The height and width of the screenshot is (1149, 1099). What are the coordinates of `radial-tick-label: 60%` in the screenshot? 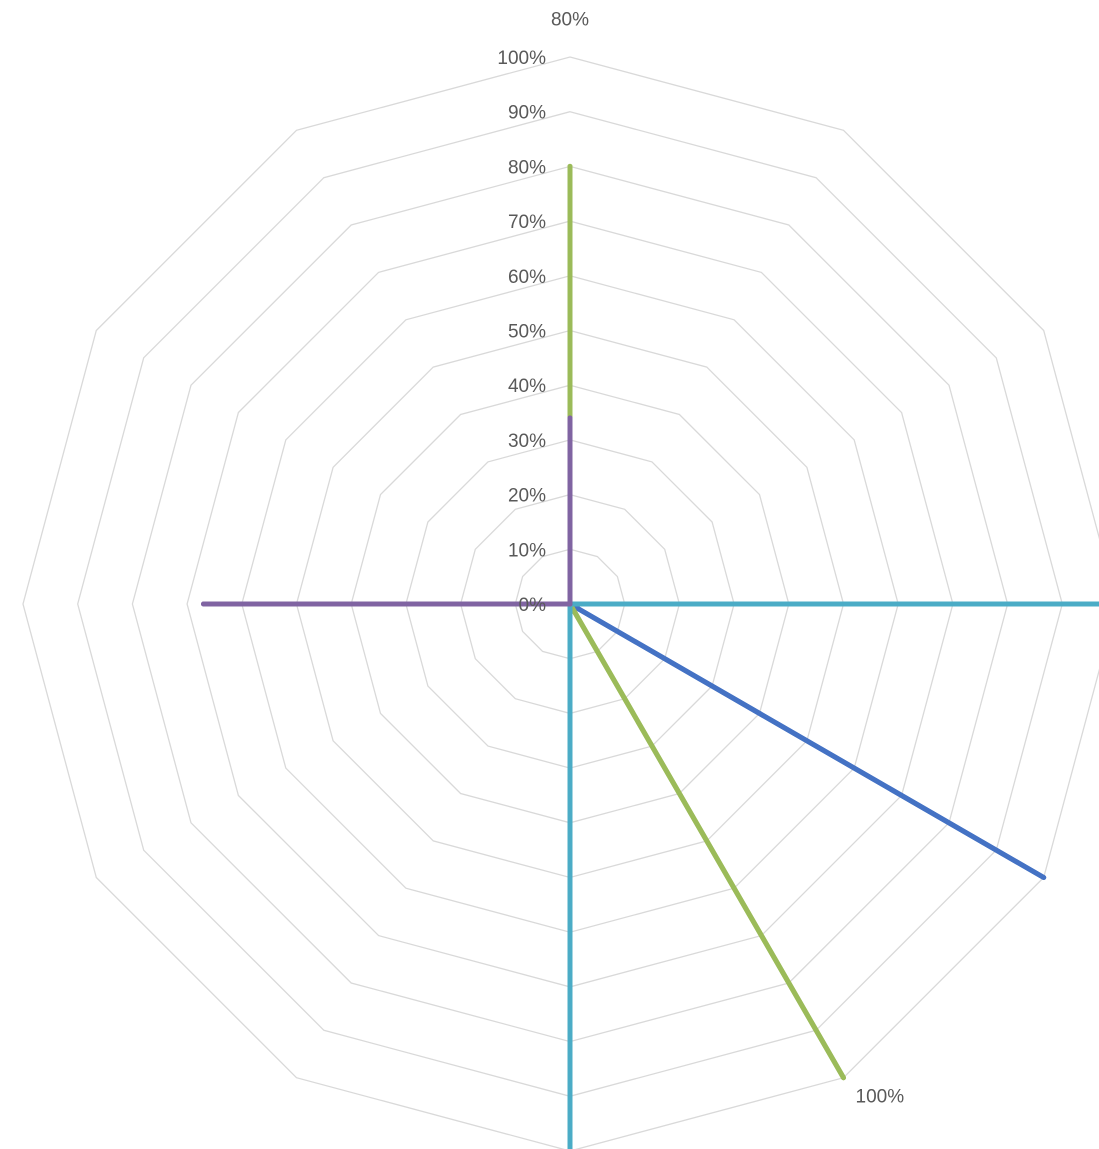 It's located at (527, 277).